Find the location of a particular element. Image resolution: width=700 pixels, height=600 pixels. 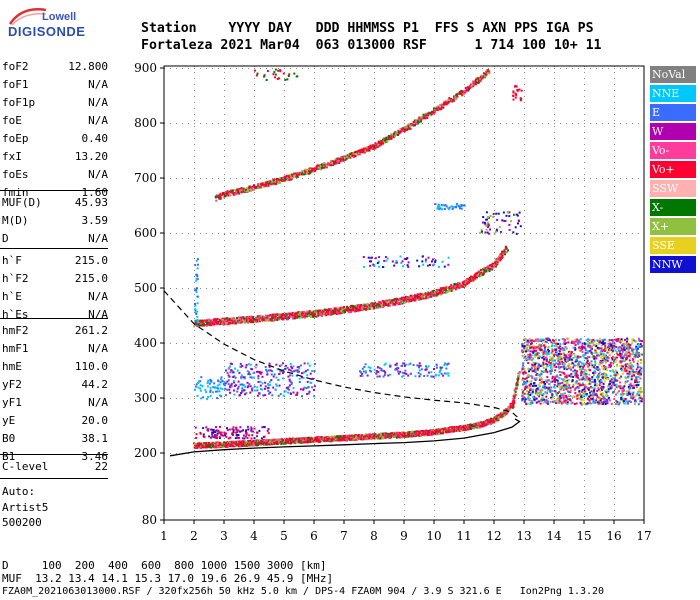

param-row: h`F 215.0 is located at coordinates (55, 263).